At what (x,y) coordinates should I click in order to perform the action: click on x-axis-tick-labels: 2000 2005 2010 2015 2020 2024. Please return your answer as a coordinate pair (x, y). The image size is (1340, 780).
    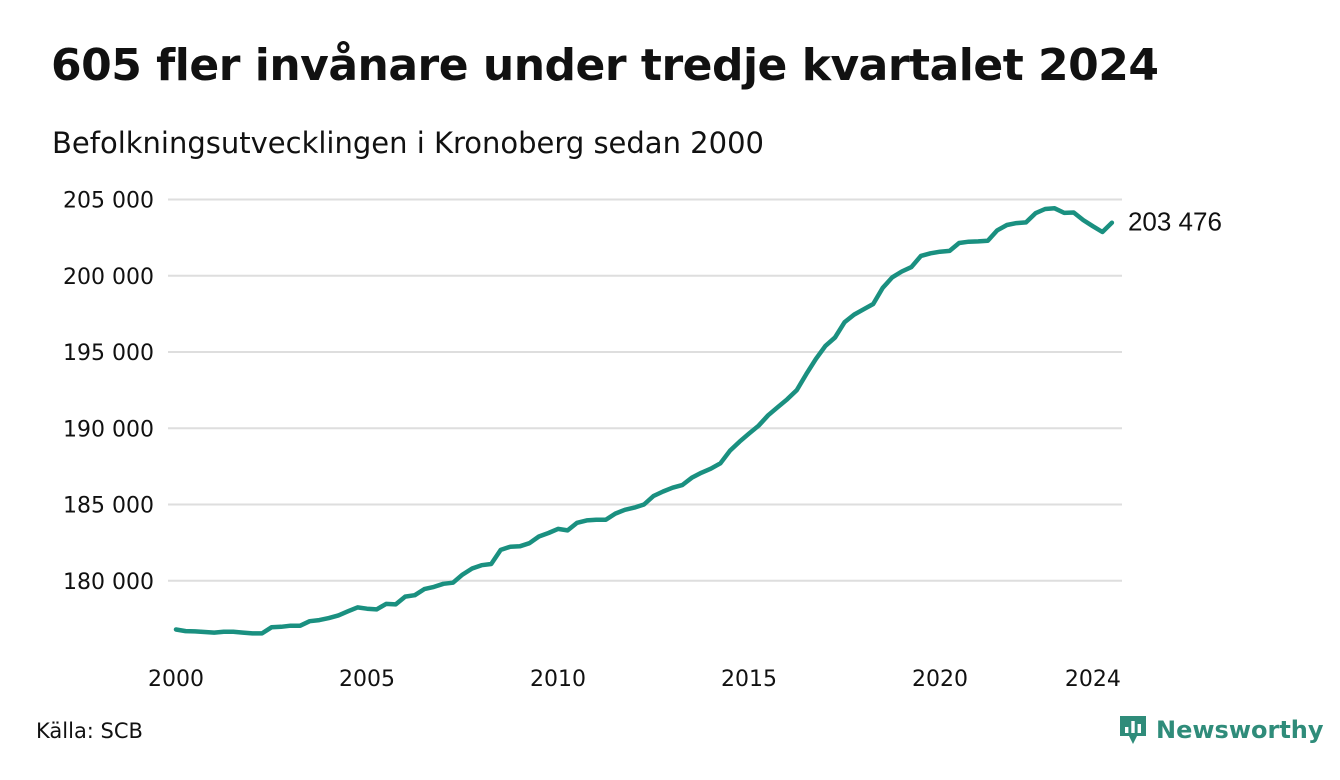
    Looking at the image, I should click on (634, 679).